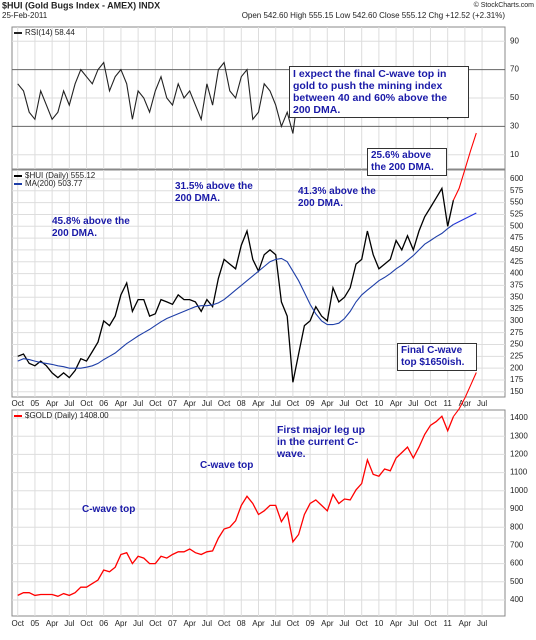 This screenshot has width=536, height=640. I want to click on header-credit: © StockCharts.com, so click(504, 5).